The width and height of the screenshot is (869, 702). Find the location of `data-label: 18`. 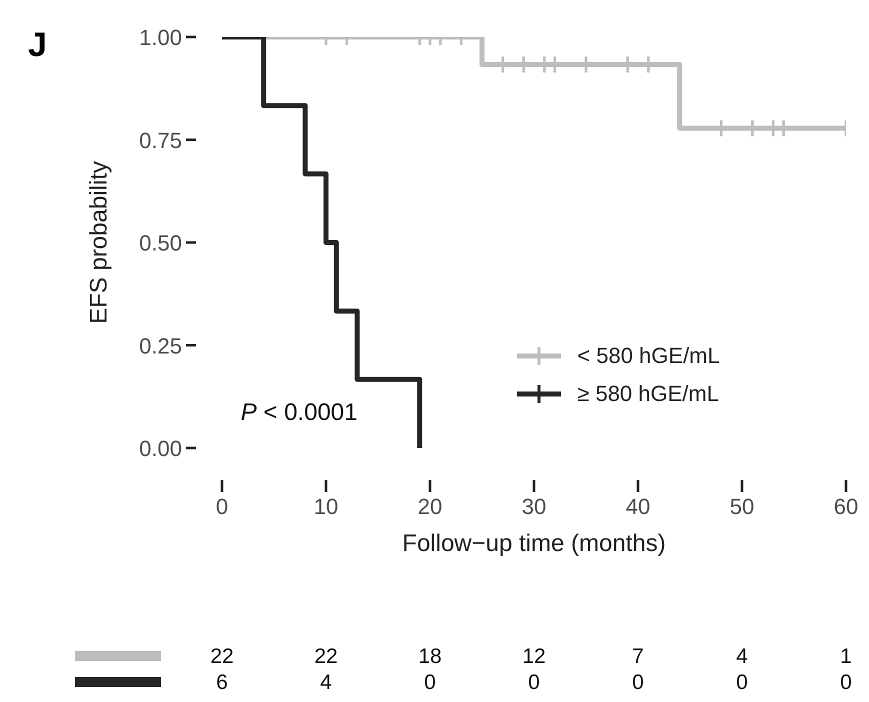

data-label: 18 is located at coordinates (430, 656).